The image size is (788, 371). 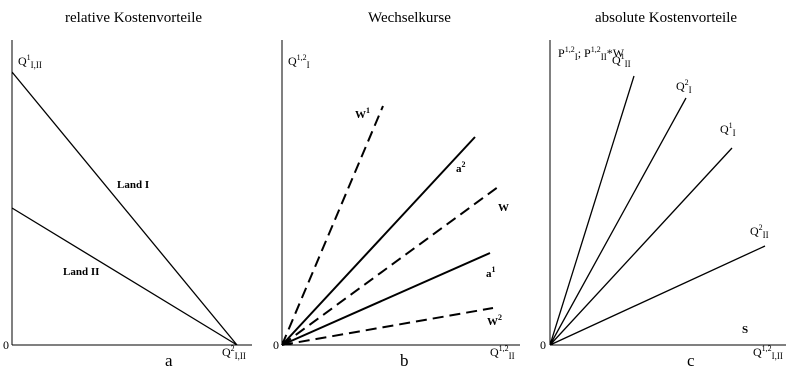 What do you see at coordinates (234, 352) in the screenshot?
I see `panel-a-x-axis-label: Q2I,II` at bounding box center [234, 352].